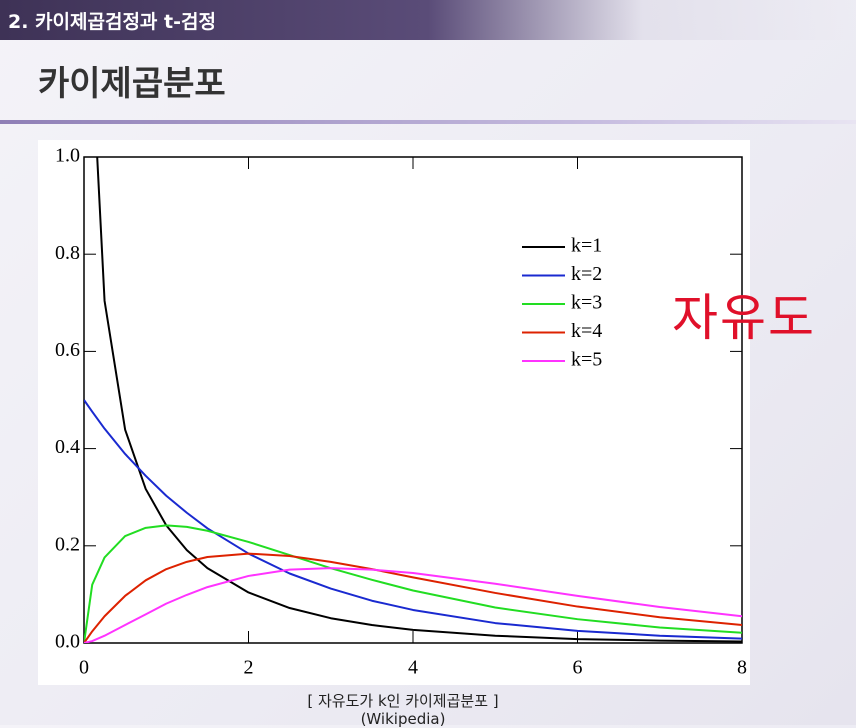  What do you see at coordinates (112, 22) in the screenshot?
I see `section-title: 2. 카이제곱검정과 t-검정` at bounding box center [112, 22].